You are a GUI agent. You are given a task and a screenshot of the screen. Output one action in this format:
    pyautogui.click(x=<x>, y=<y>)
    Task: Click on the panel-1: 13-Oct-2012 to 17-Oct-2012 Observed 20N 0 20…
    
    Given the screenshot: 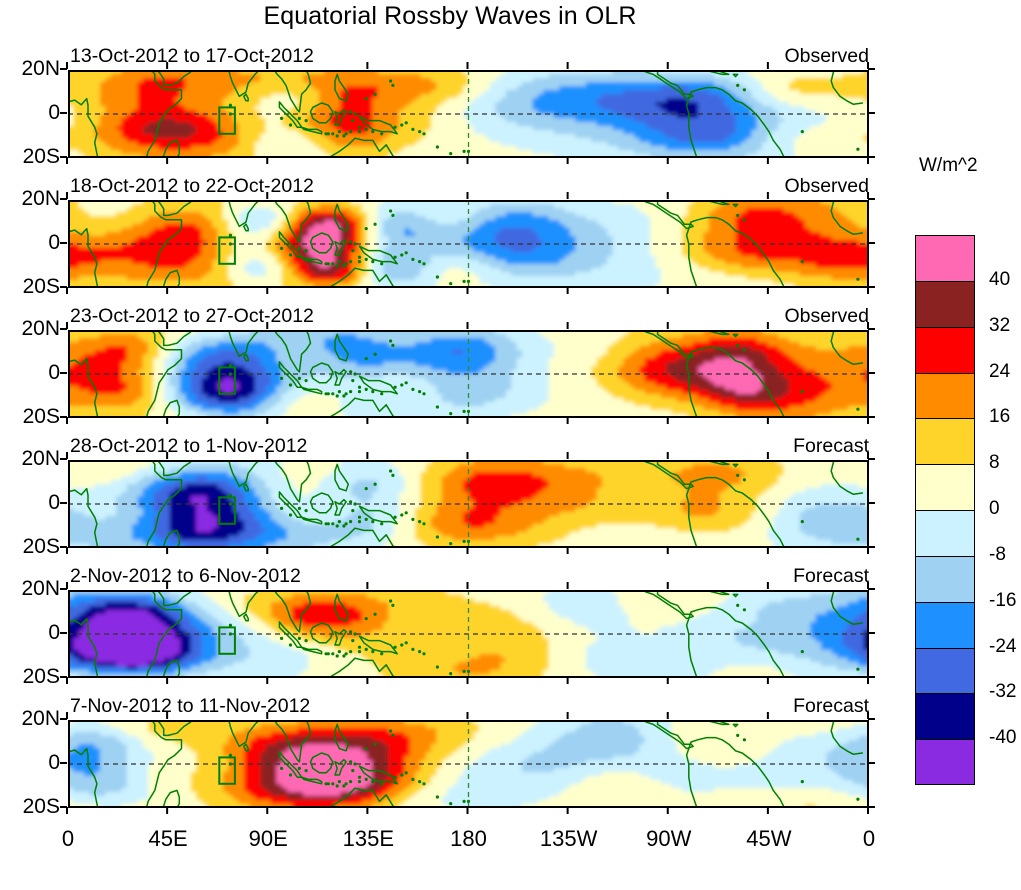 What is the action you would take?
    pyautogui.click(x=448, y=106)
    